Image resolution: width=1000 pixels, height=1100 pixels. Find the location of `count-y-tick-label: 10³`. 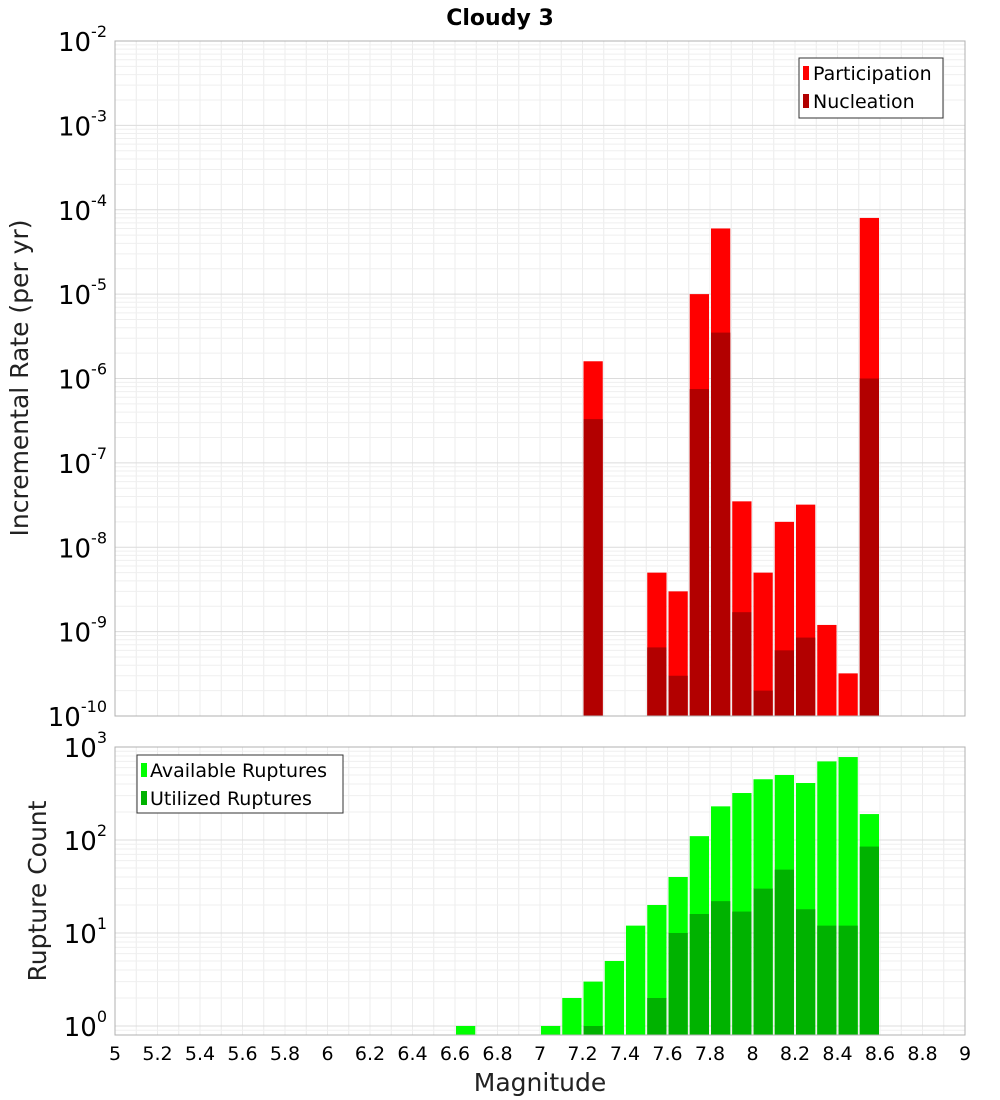

count-y-tick-label: 10³ is located at coordinates (85, 746).